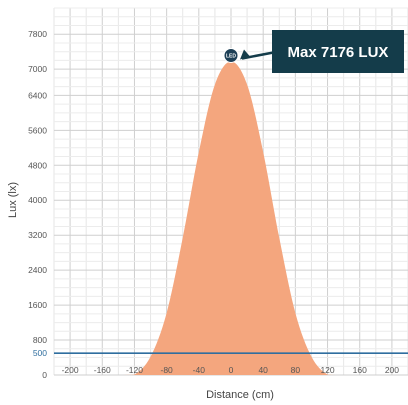  Describe the element at coordinates (13, 200) in the screenshot. I see `y-axis-label: Lux (lx)` at that location.